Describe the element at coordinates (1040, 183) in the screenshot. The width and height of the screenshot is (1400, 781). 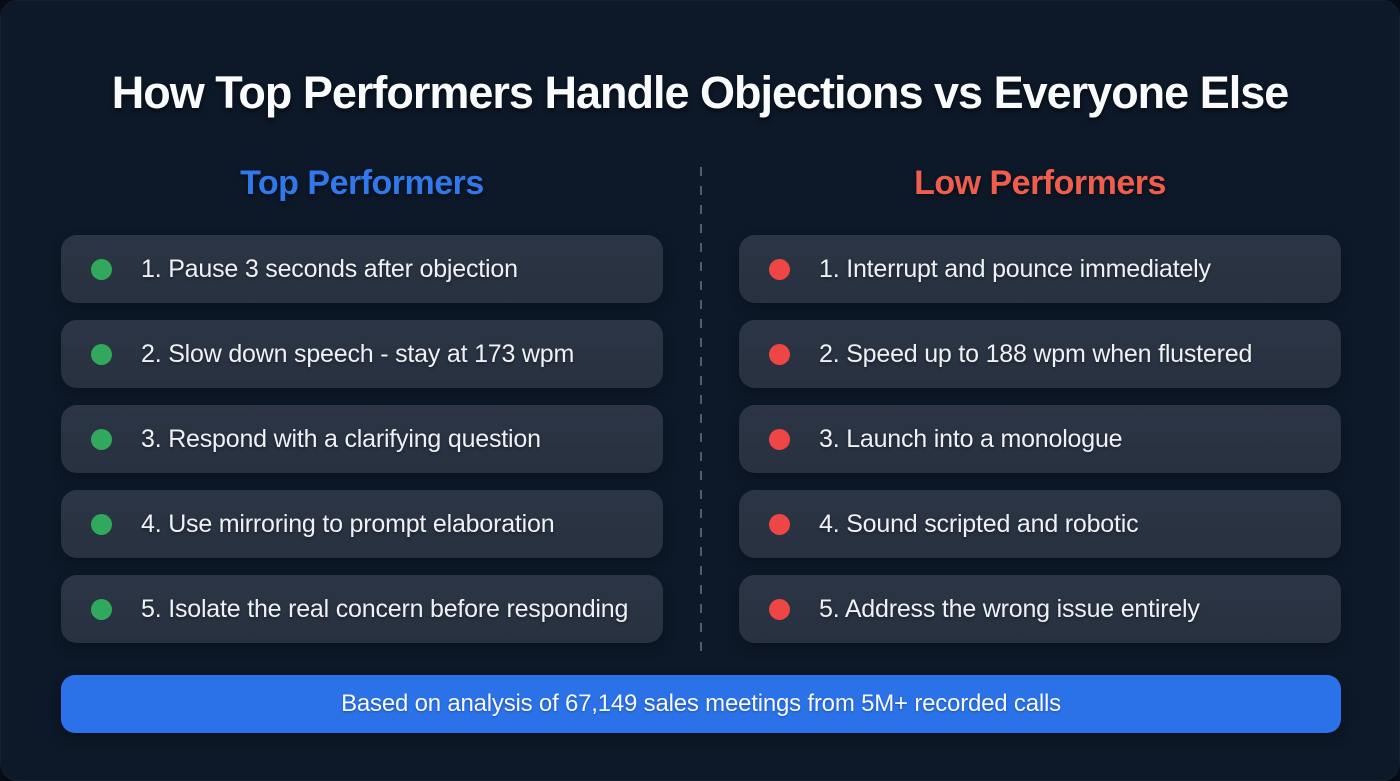
I see `low-performers-header: Low Performers` at that location.